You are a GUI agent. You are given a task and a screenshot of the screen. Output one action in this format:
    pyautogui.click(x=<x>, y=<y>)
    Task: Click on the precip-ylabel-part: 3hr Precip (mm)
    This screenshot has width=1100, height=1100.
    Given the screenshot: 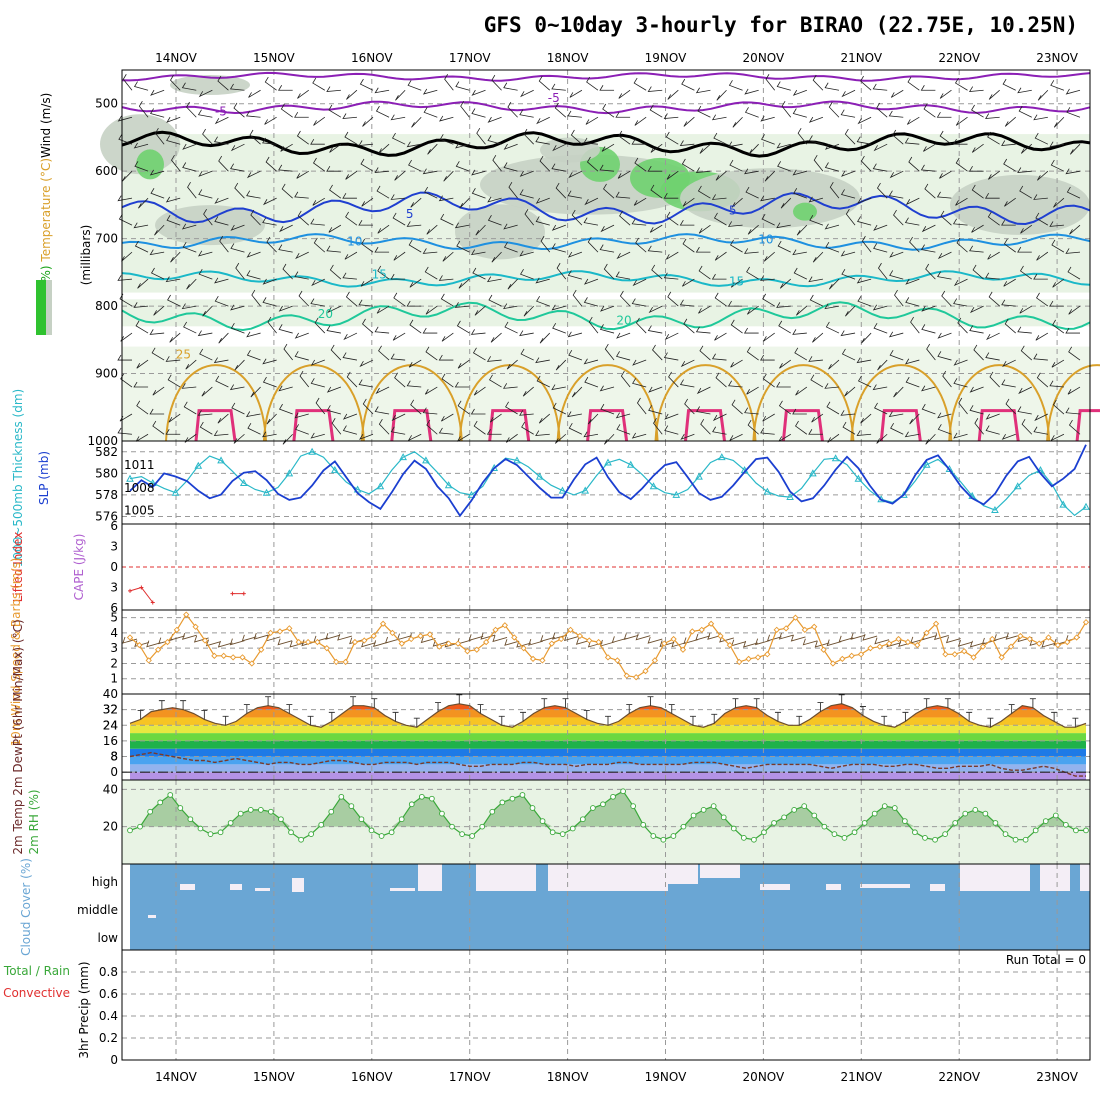 What is the action you would take?
    pyautogui.click(x=84, y=1009)
    